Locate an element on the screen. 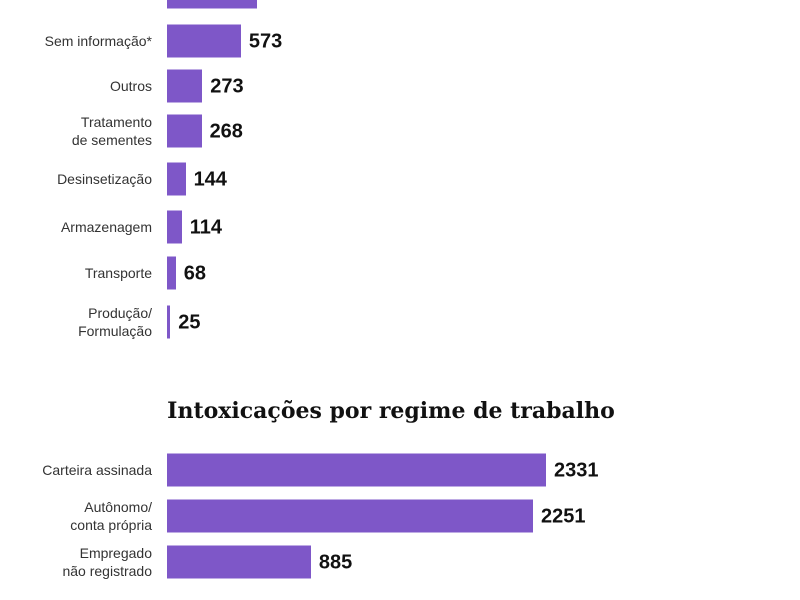 This screenshot has width=800, height=600. chart-title: Intoxicações por regime de trabalho is located at coordinates (391, 411).